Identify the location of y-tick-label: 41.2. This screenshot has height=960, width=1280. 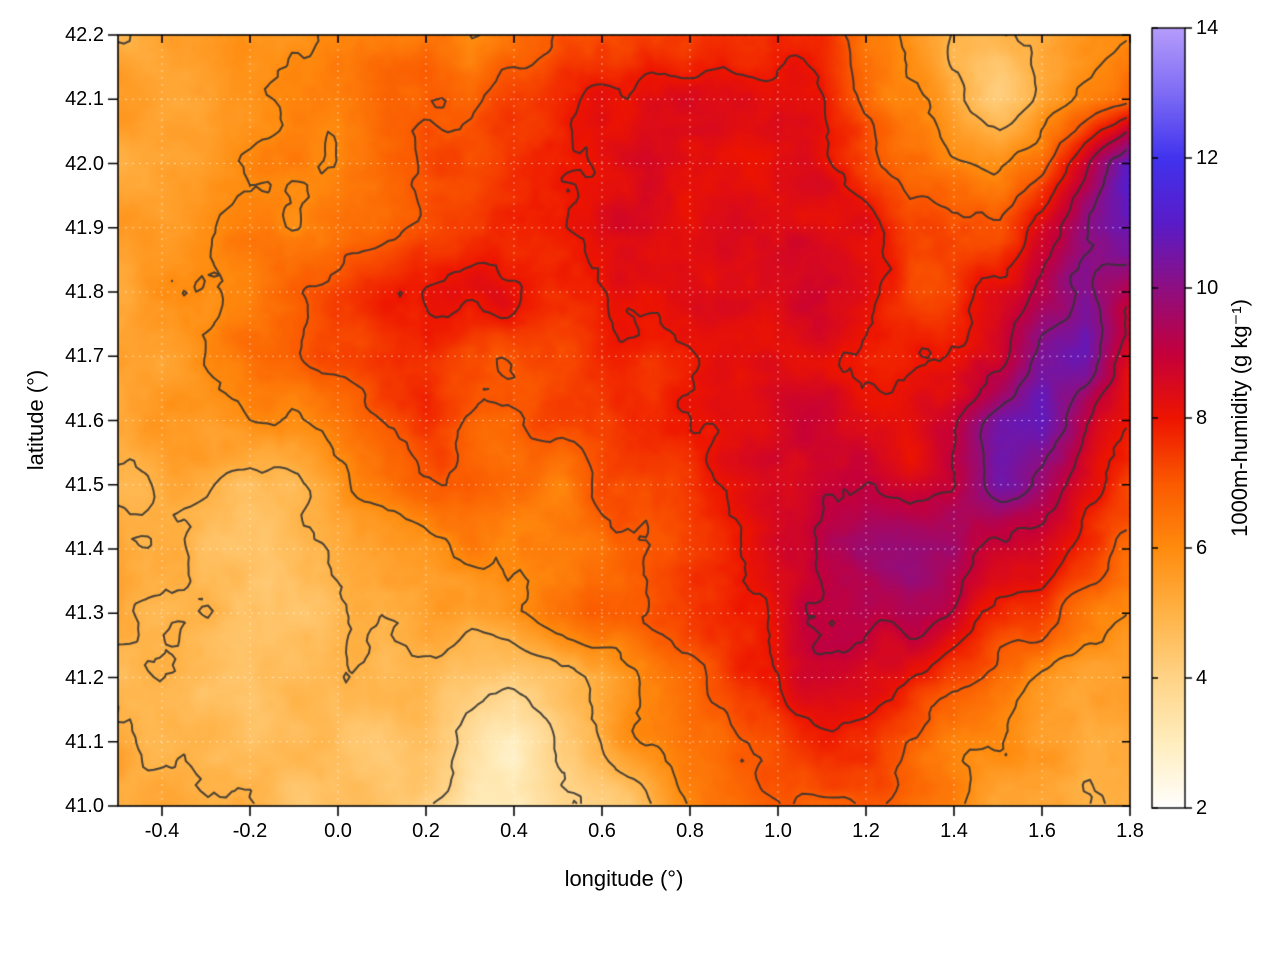
(84, 677).